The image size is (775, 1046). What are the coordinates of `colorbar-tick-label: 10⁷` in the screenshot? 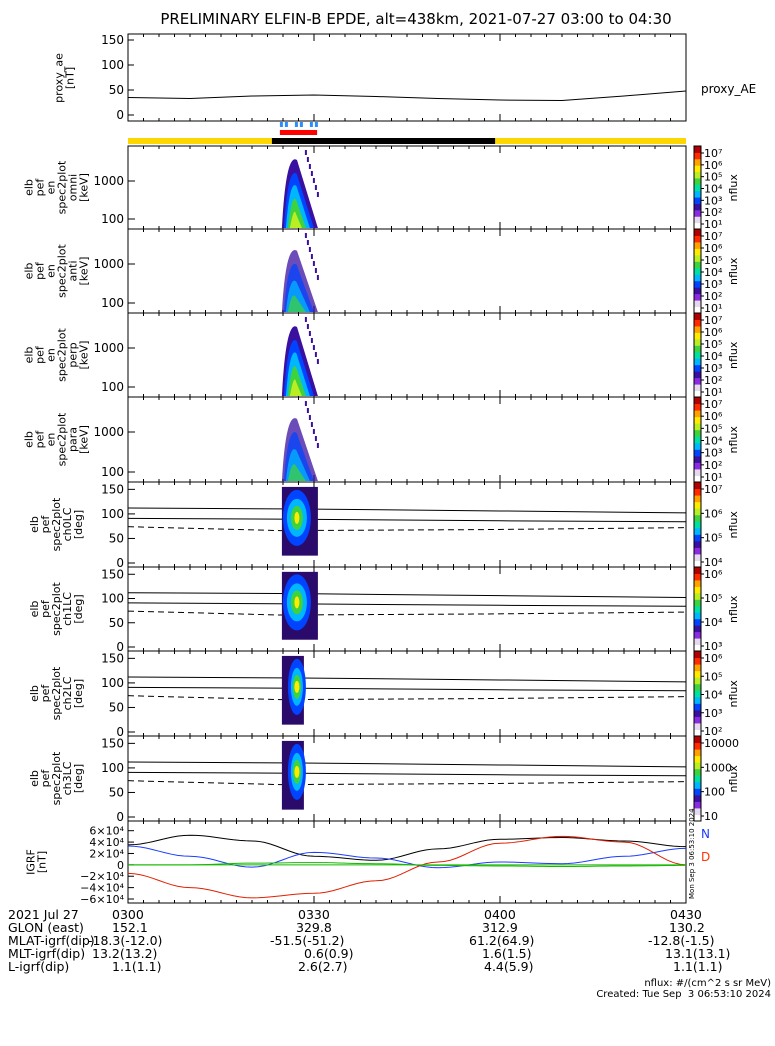 It's located at (713, 320).